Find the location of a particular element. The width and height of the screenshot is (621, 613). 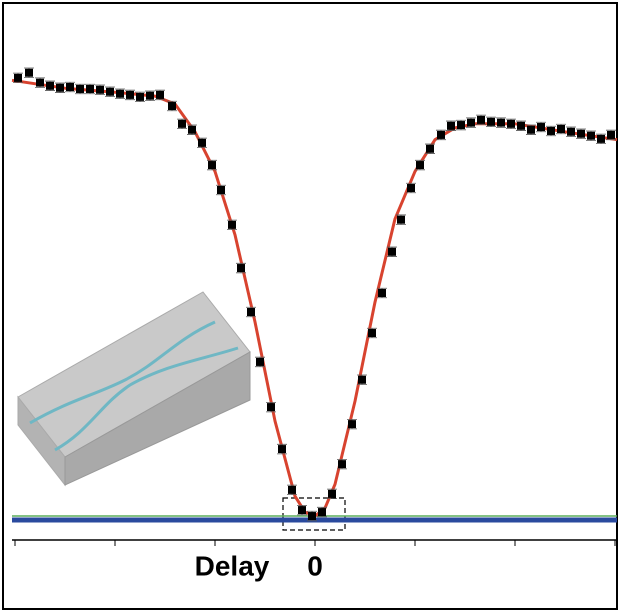

chip-illustration is located at coordinates (134, 389).